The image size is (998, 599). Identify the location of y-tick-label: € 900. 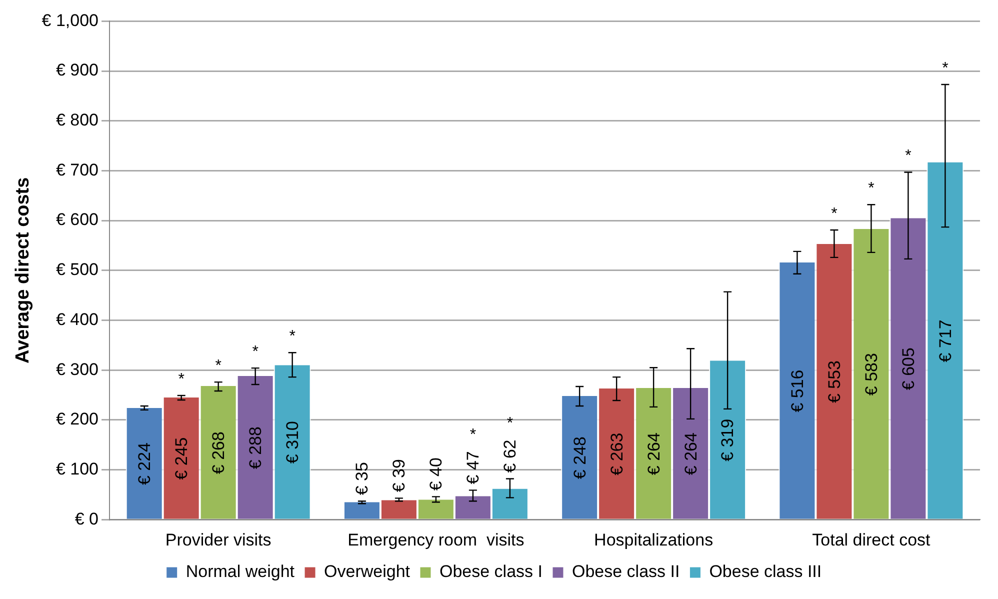
(77, 70).